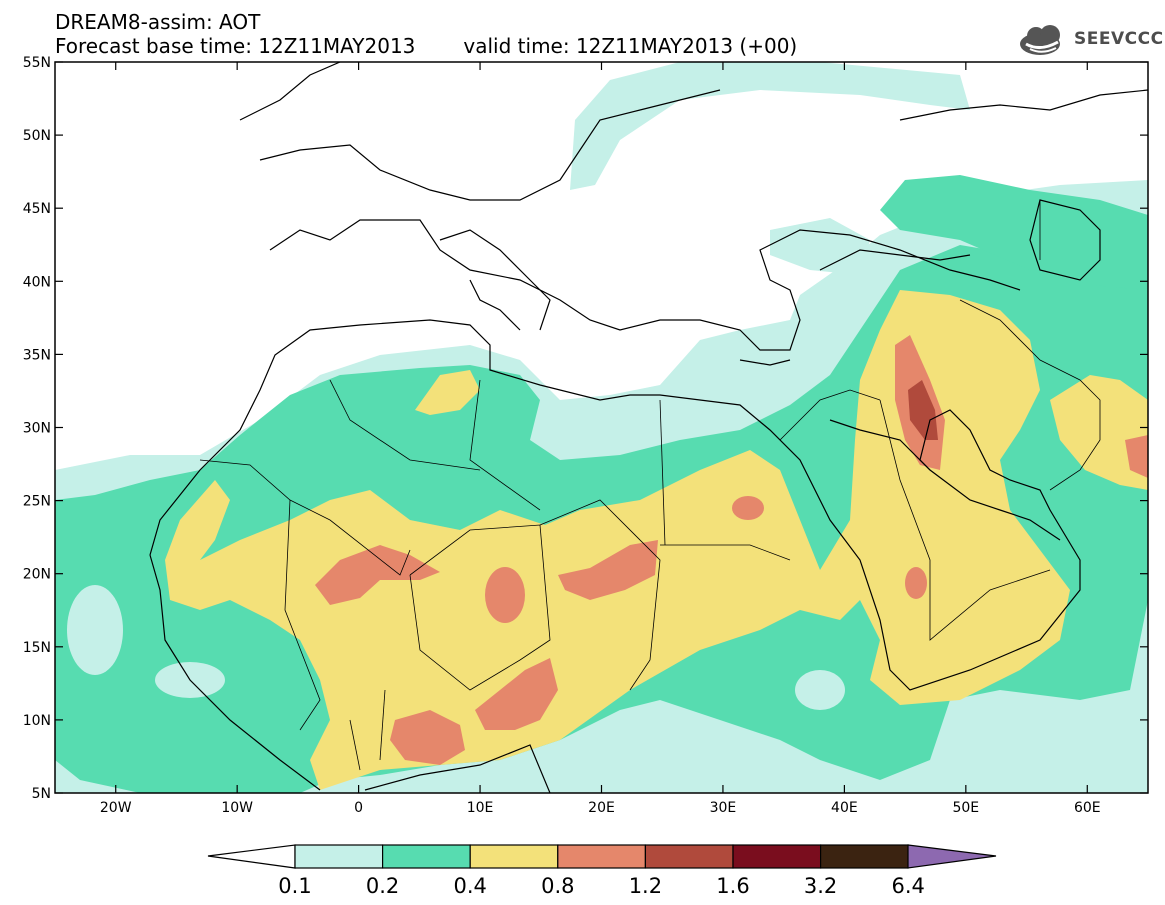  What do you see at coordinates (41, 794) in the screenshot?
I see `lat-label: 5N` at bounding box center [41, 794].